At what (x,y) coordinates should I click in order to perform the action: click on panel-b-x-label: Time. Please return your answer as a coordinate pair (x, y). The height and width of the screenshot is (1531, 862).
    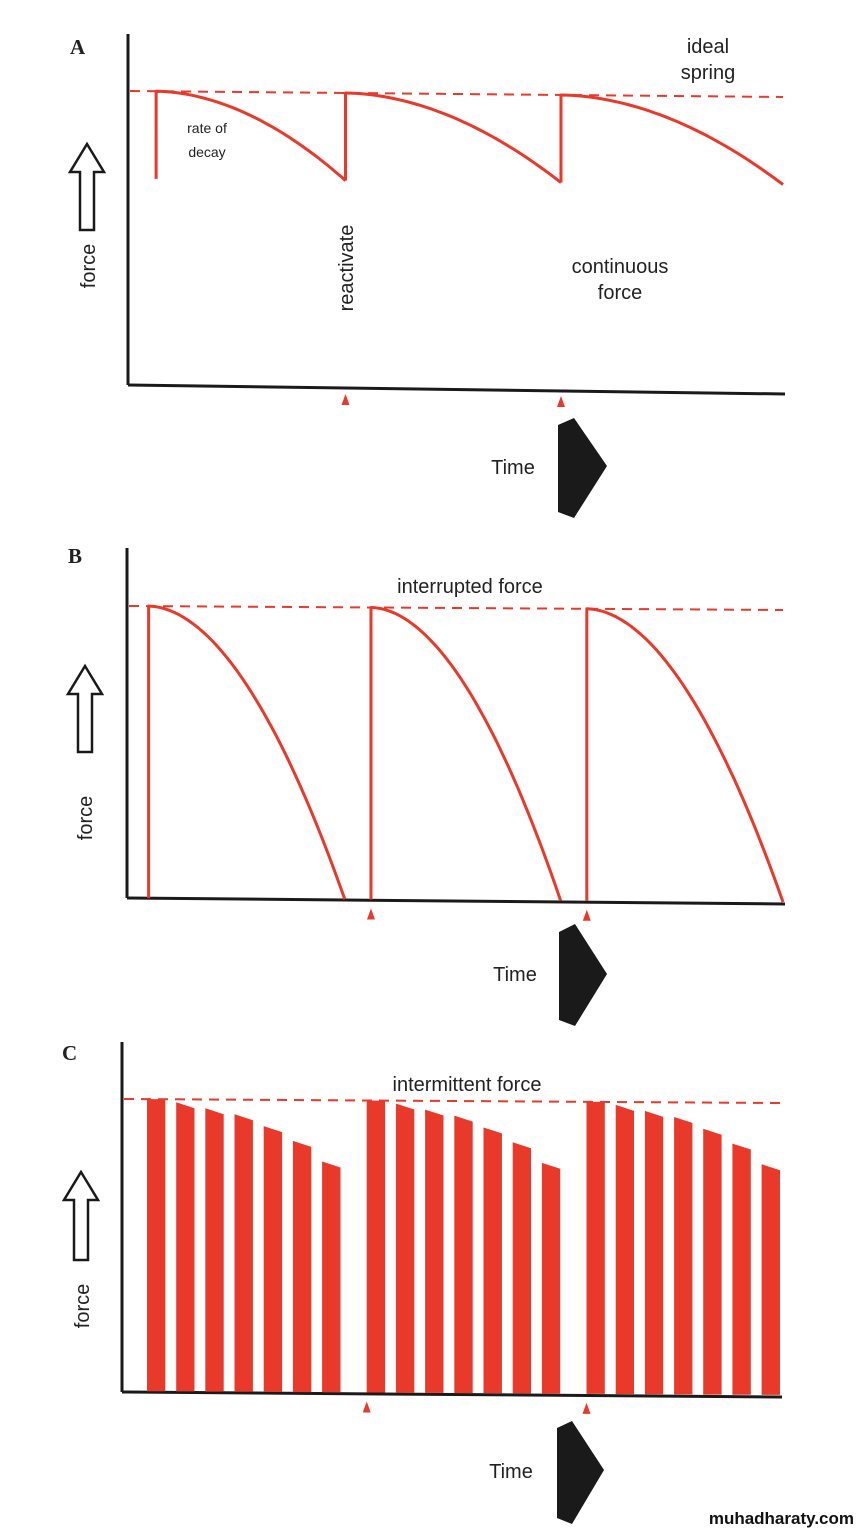
    Looking at the image, I should click on (515, 975).